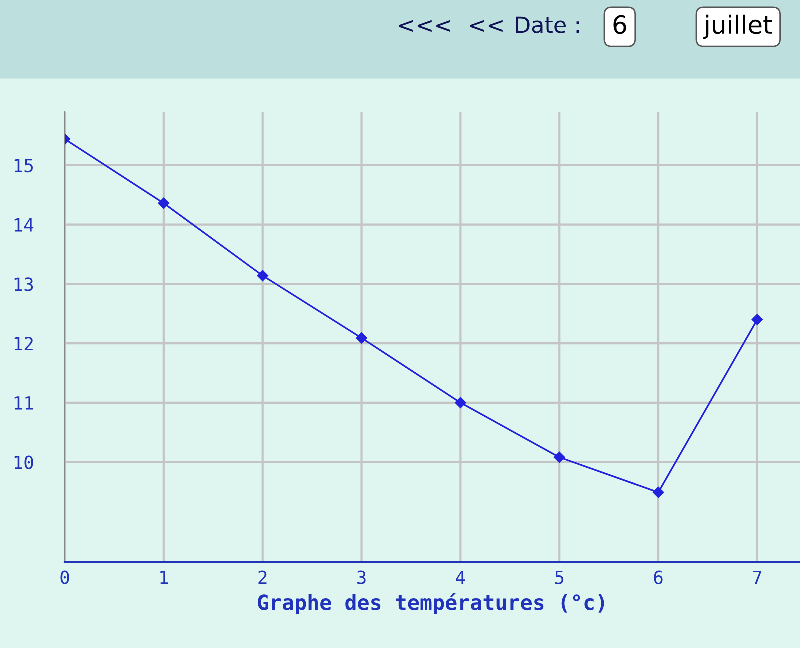  I want to click on y-tick-label: 13, so click(24, 285).